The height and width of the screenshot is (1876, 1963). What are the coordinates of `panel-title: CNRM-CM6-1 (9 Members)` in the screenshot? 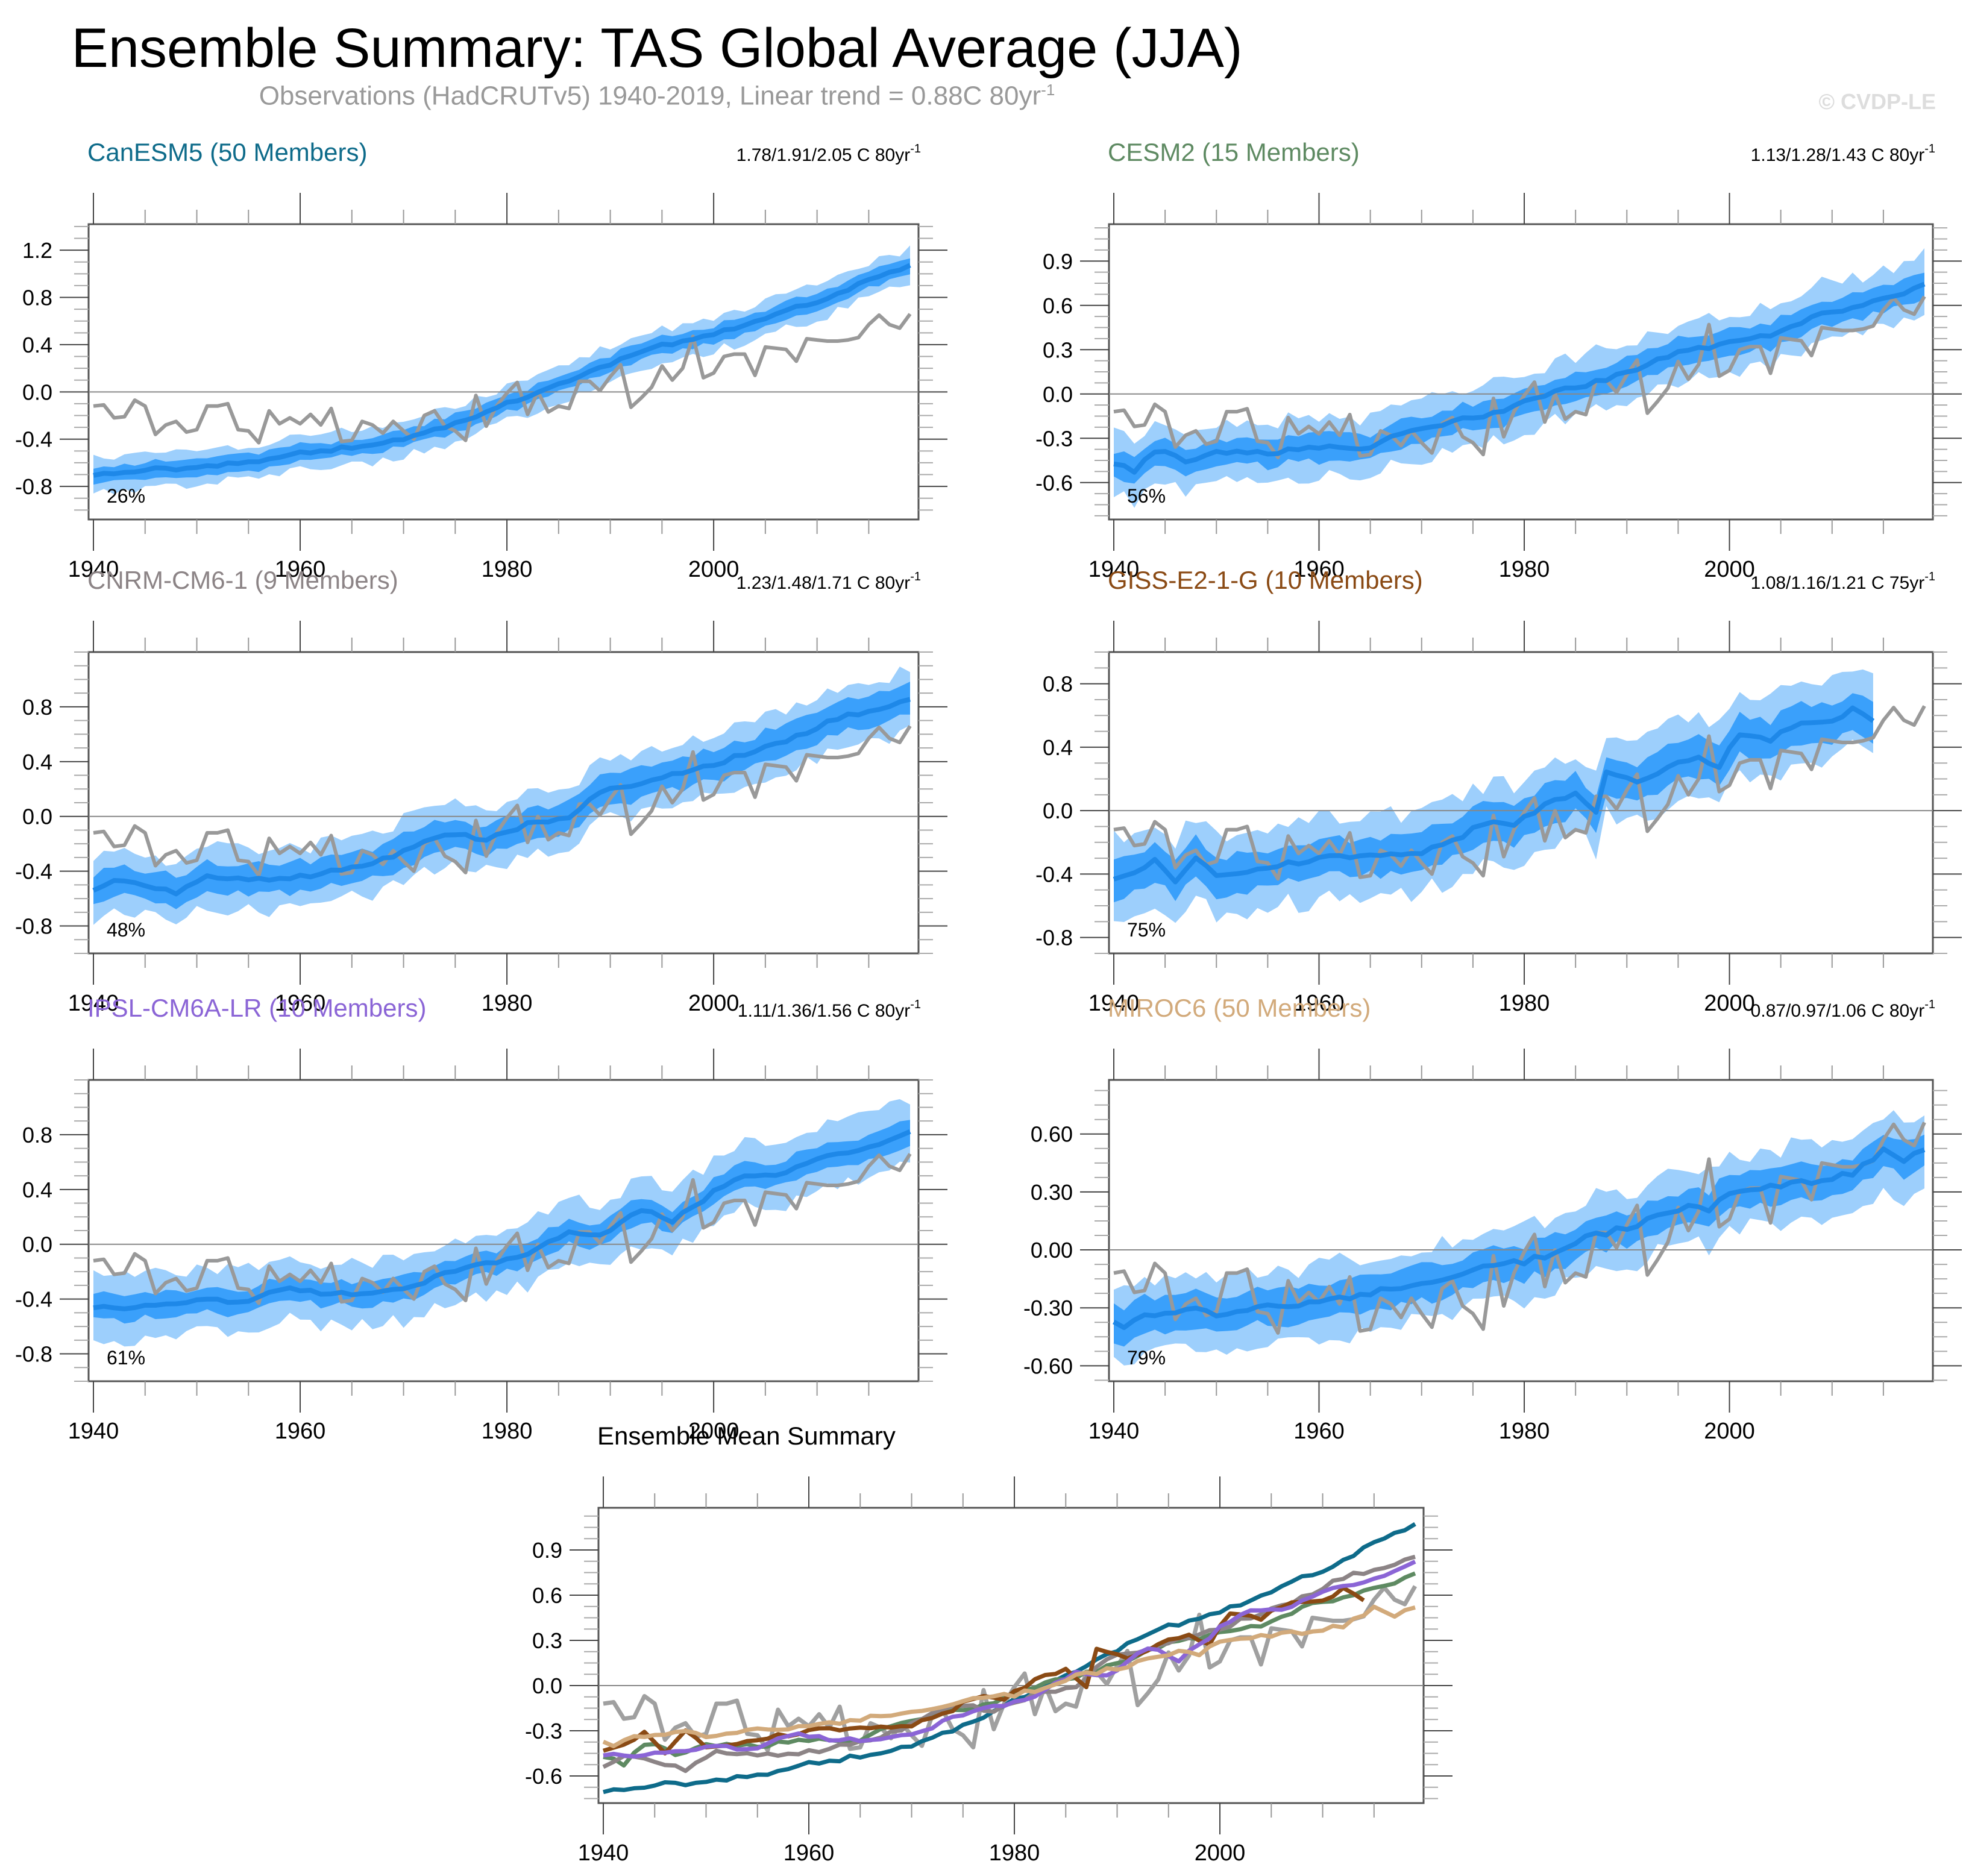 It's located at (242, 580).